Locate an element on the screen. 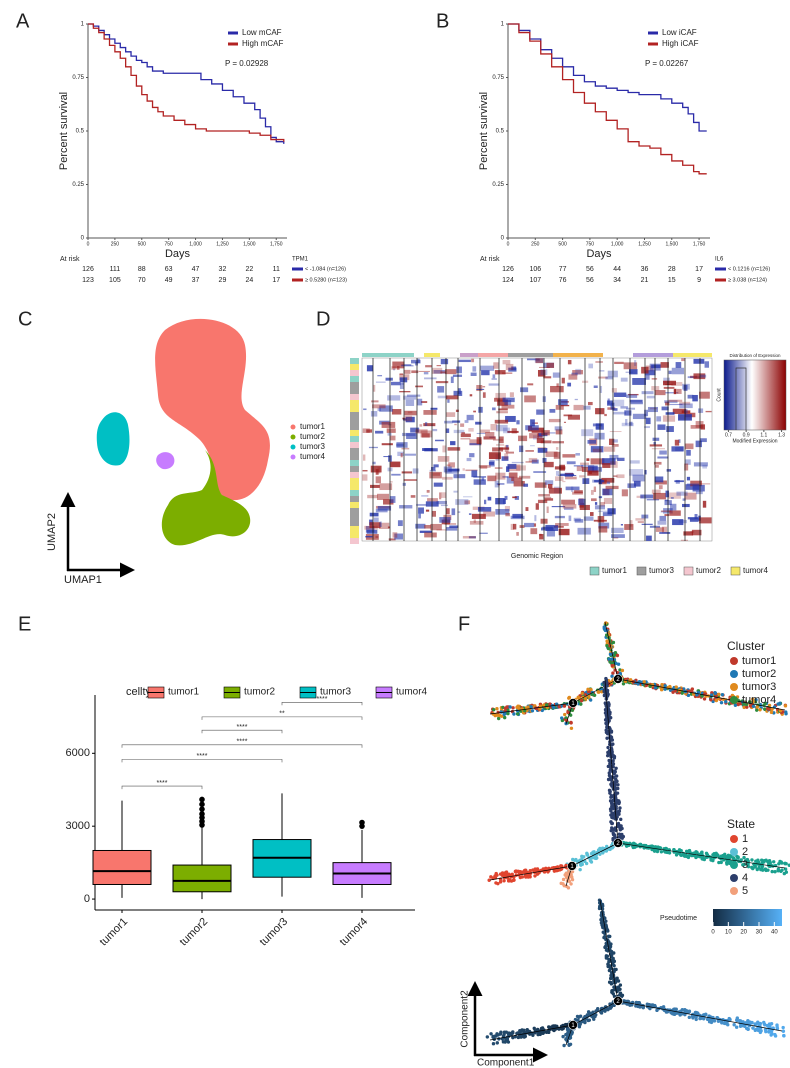 This screenshot has width=790, height=1068. risk-count: 123 is located at coordinates (88, 280).